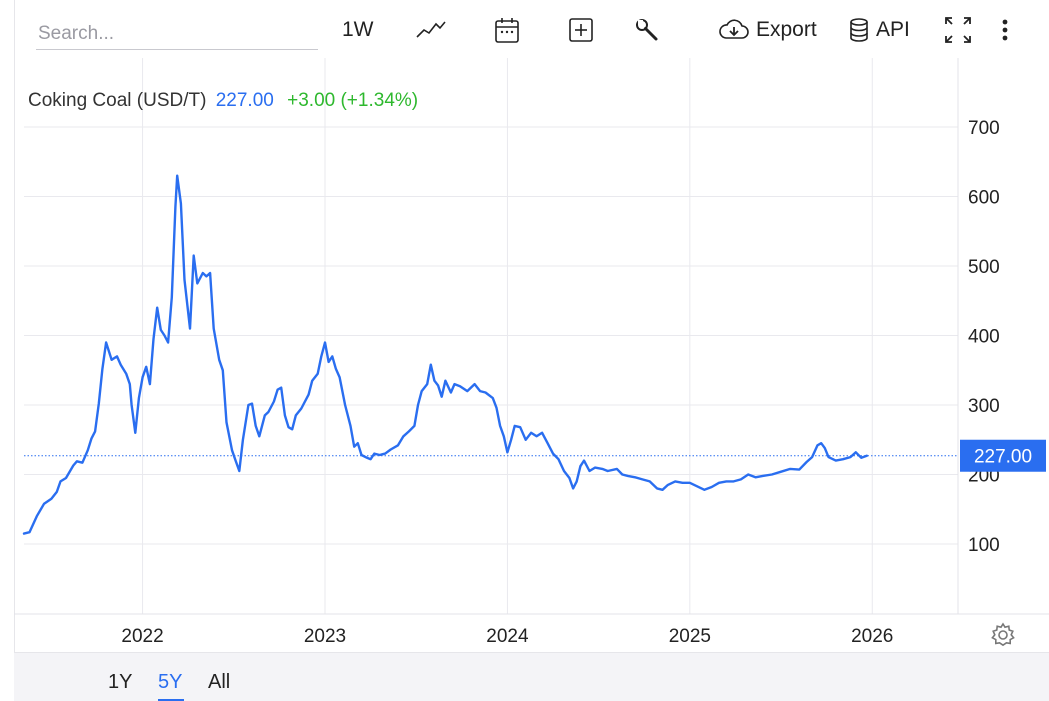 Image resolution: width=1049 pixels, height=701 pixels. What do you see at coordinates (859, 30) in the screenshot?
I see `database-icon` at bounding box center [859, 30].